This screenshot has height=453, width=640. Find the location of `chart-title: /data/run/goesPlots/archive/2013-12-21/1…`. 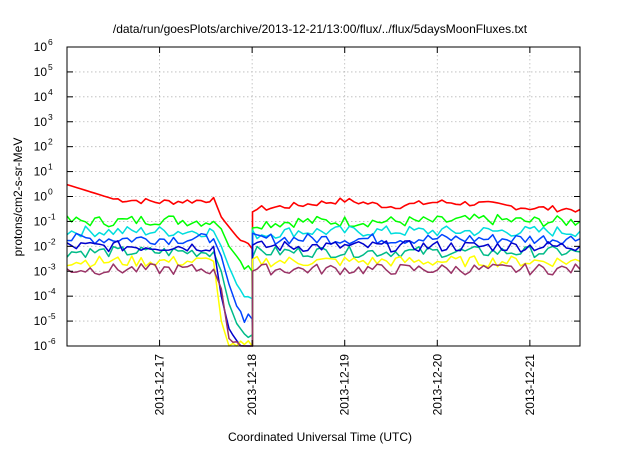

chart-title: /data/run/goesPlots/archive/2013-12-21/1… is located at coordinates (320, 29).